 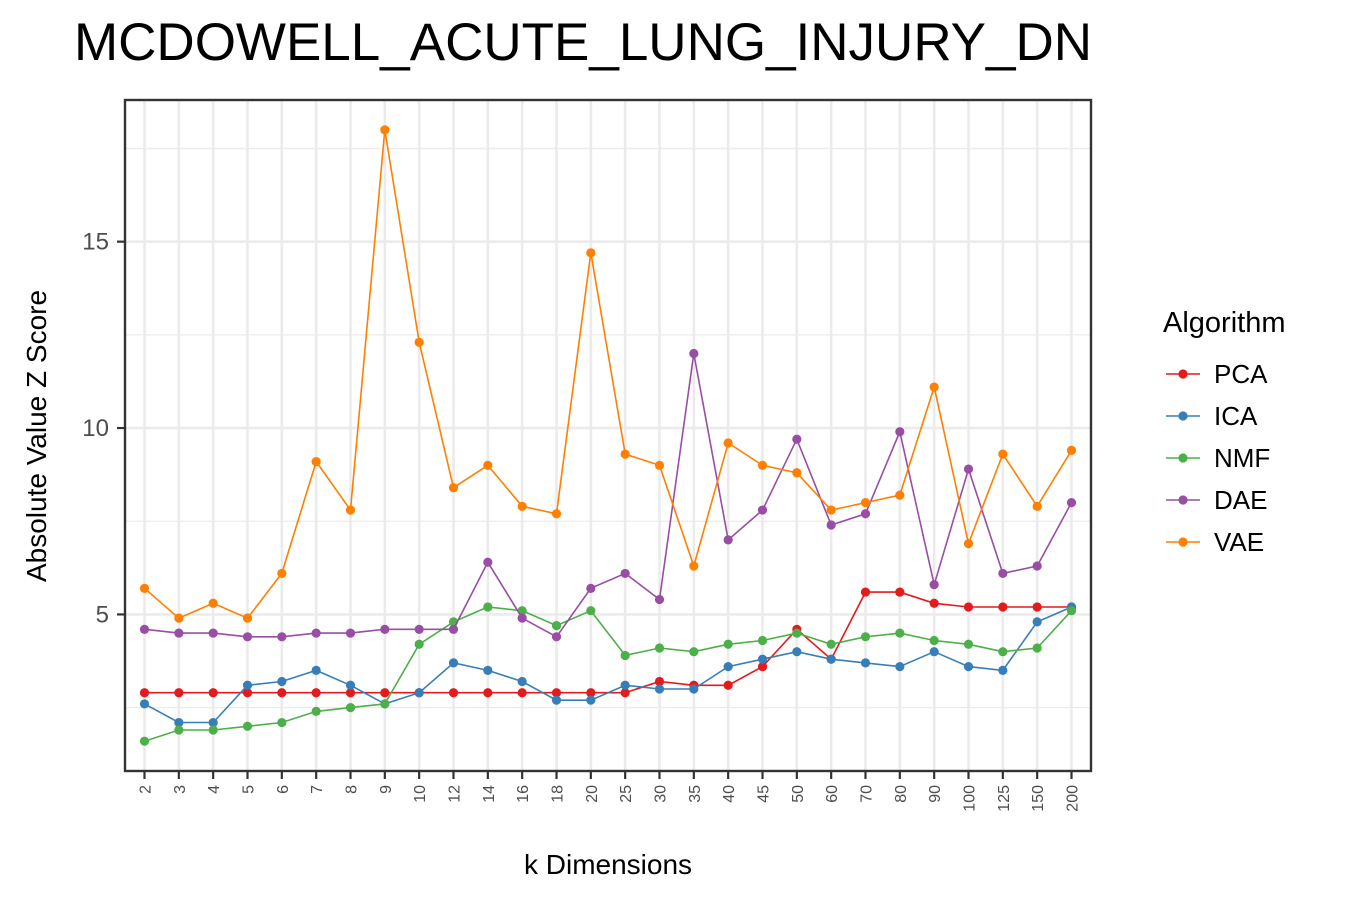 What do you see at coordinates (1038, 798) in the screenshot?
I see `x-tick-label: 150` at bounding box center [1038, 798].